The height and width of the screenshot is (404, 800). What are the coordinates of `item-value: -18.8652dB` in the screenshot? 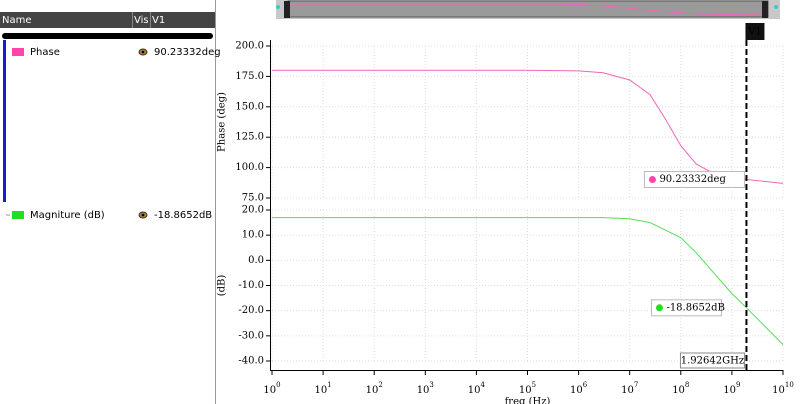 It's located at (183, 215).